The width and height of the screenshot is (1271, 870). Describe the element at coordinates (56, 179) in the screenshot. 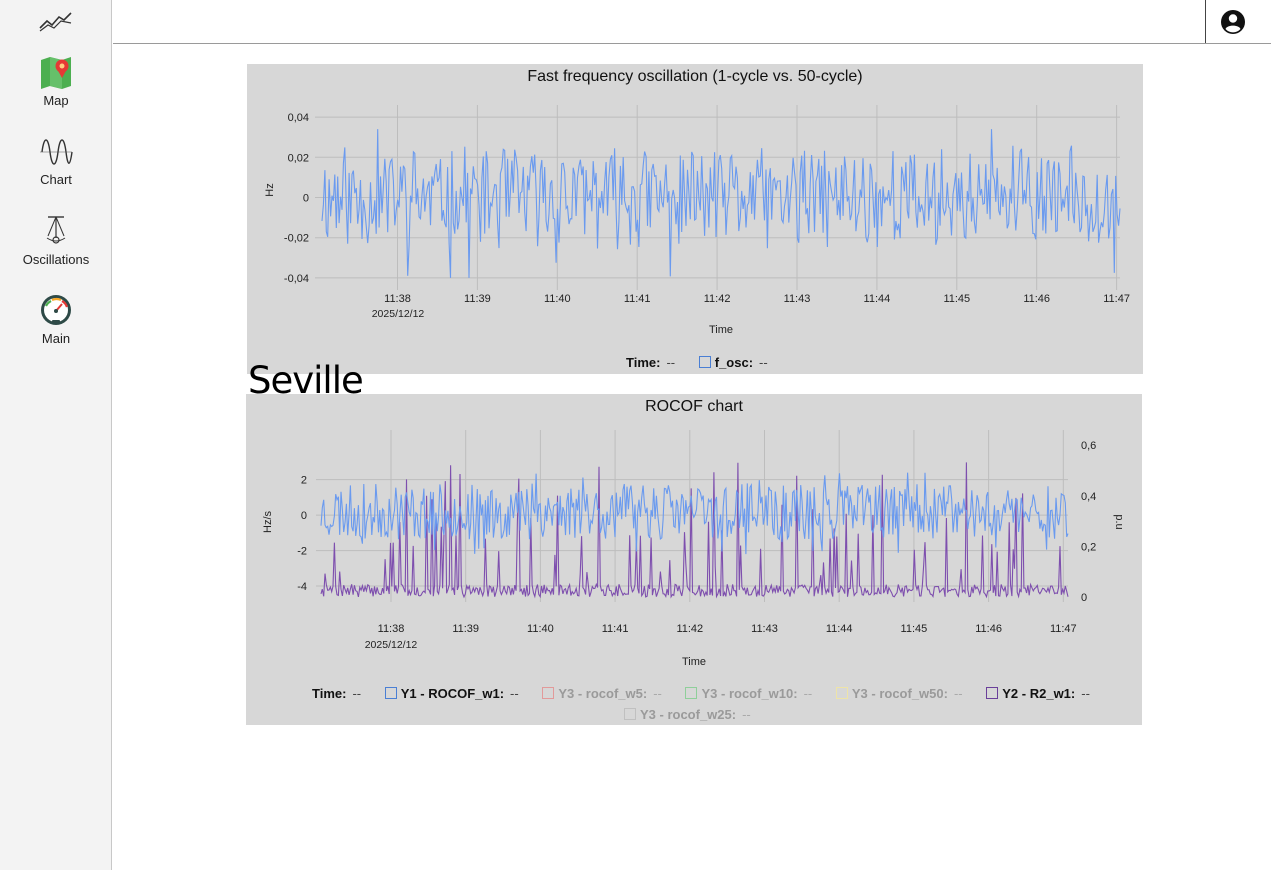

I see `sidebar-item-label: Chart` at that location.